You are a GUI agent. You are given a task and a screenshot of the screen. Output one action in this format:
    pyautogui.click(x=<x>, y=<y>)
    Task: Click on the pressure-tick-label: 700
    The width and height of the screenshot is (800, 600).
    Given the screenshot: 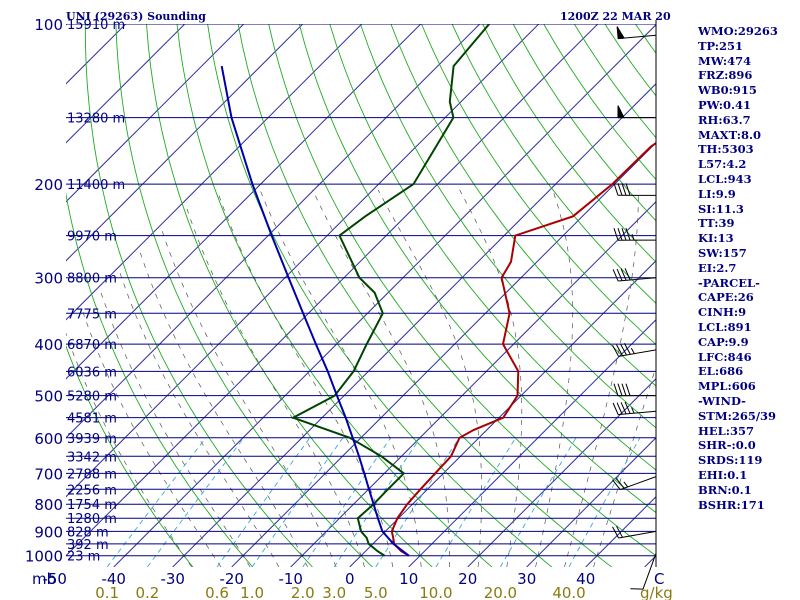 What is the action you would take?
    pyautogui.click(x=48, y=474)
    